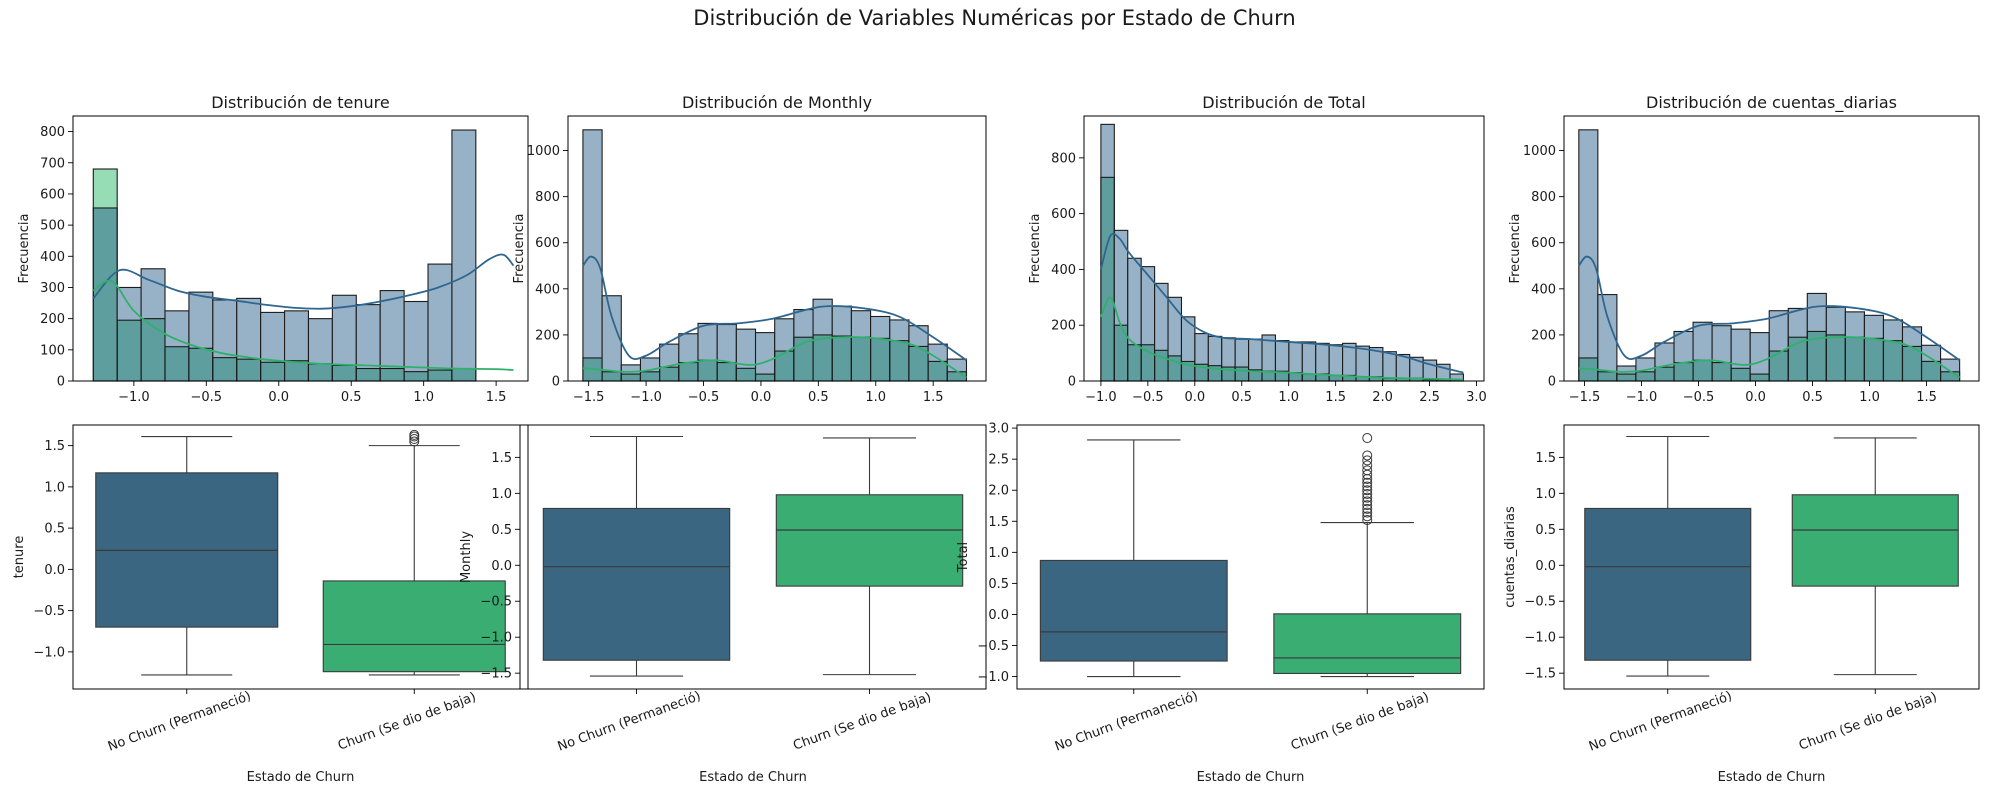 This screenshot has width=1989, height=797. What do you see at coordinates (1429, 397) in the screenshot?
I see `x-tick-label: 2.5` at bounding box center [1429, 397].